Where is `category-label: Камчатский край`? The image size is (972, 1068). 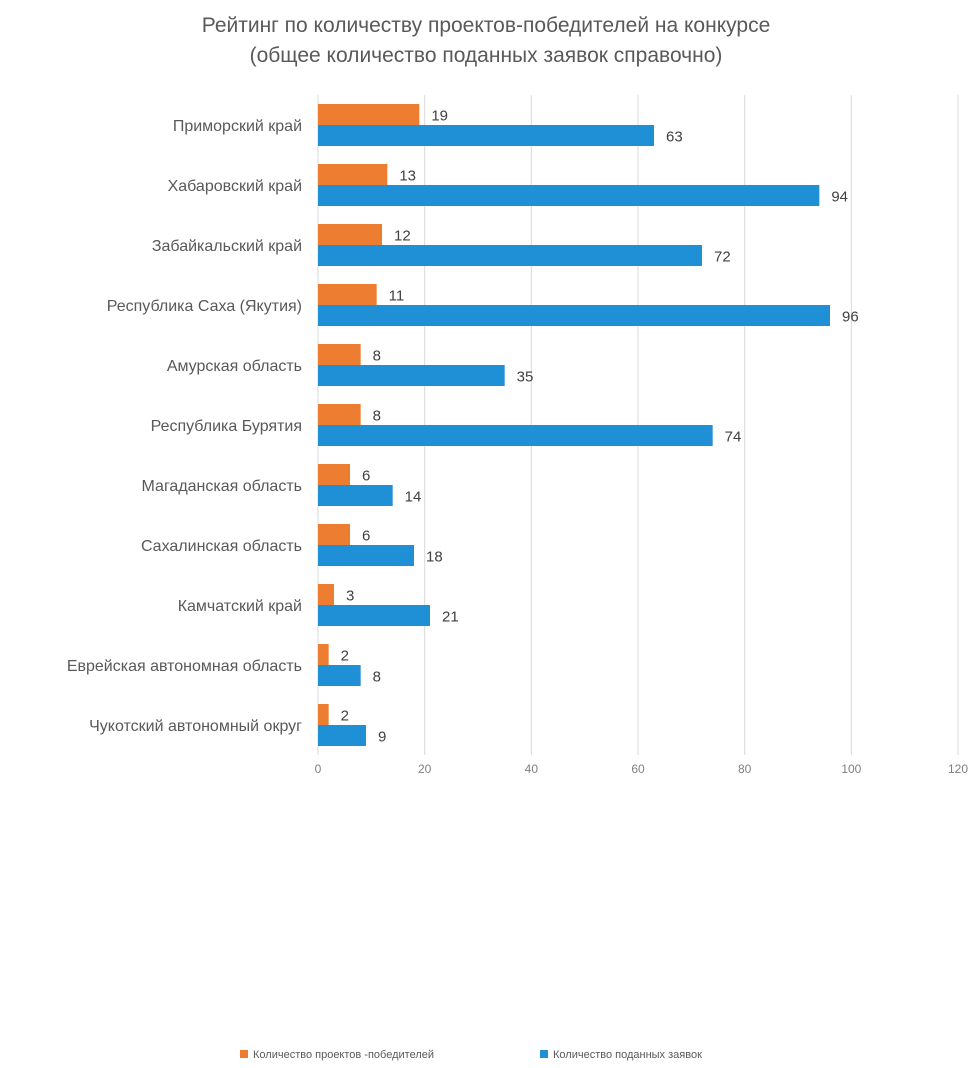 category-label: Камчатский край is located at coordinates (240, 606).